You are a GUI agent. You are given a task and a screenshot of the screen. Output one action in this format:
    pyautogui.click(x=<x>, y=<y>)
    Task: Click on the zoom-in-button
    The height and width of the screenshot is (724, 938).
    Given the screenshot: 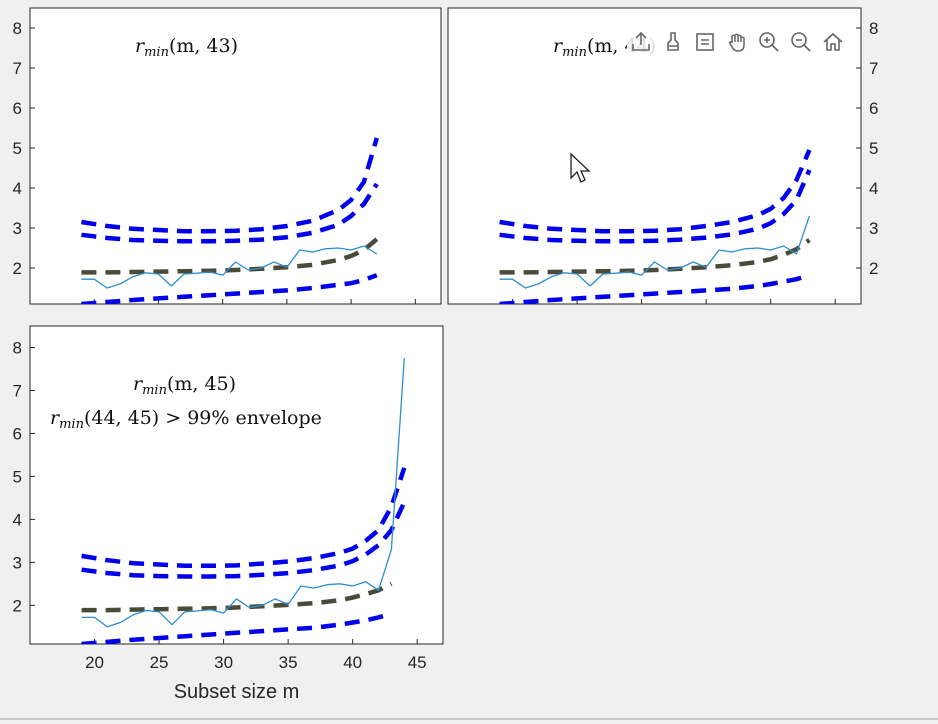 What is the action you would take?
    pyautogui.click(x=769, y=42)
    